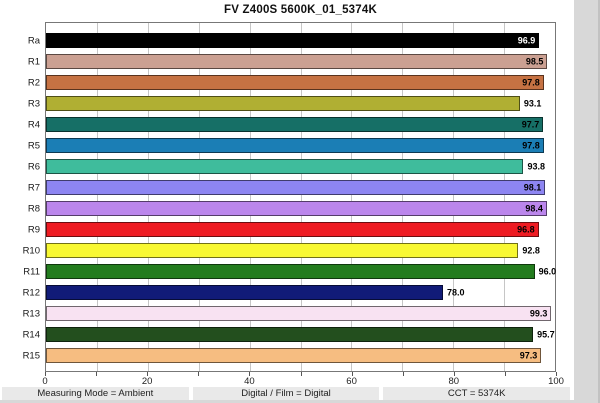 The height and width of the screenshot is (403, 600). I want to click on value-label: 98.5, so click(534, 61).